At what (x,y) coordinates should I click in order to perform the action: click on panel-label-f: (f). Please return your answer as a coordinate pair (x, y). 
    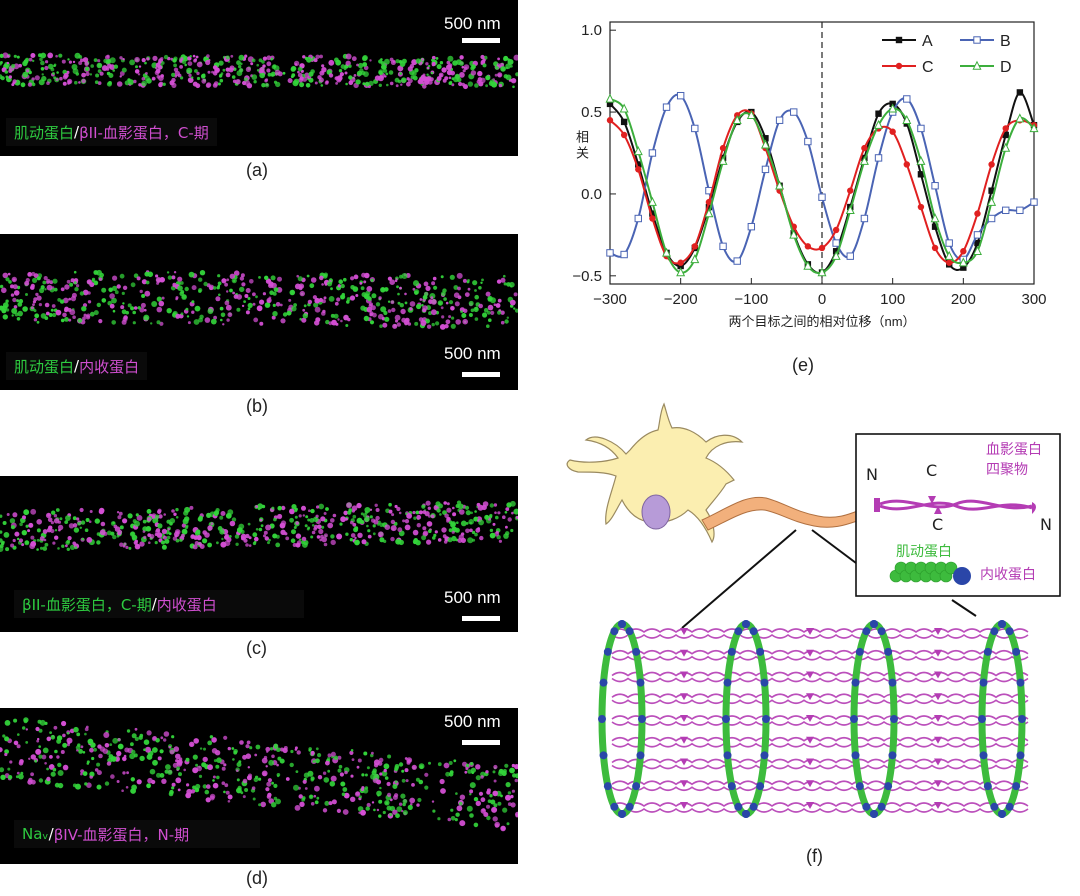
    Looking at the image, I should click on (814, 856).